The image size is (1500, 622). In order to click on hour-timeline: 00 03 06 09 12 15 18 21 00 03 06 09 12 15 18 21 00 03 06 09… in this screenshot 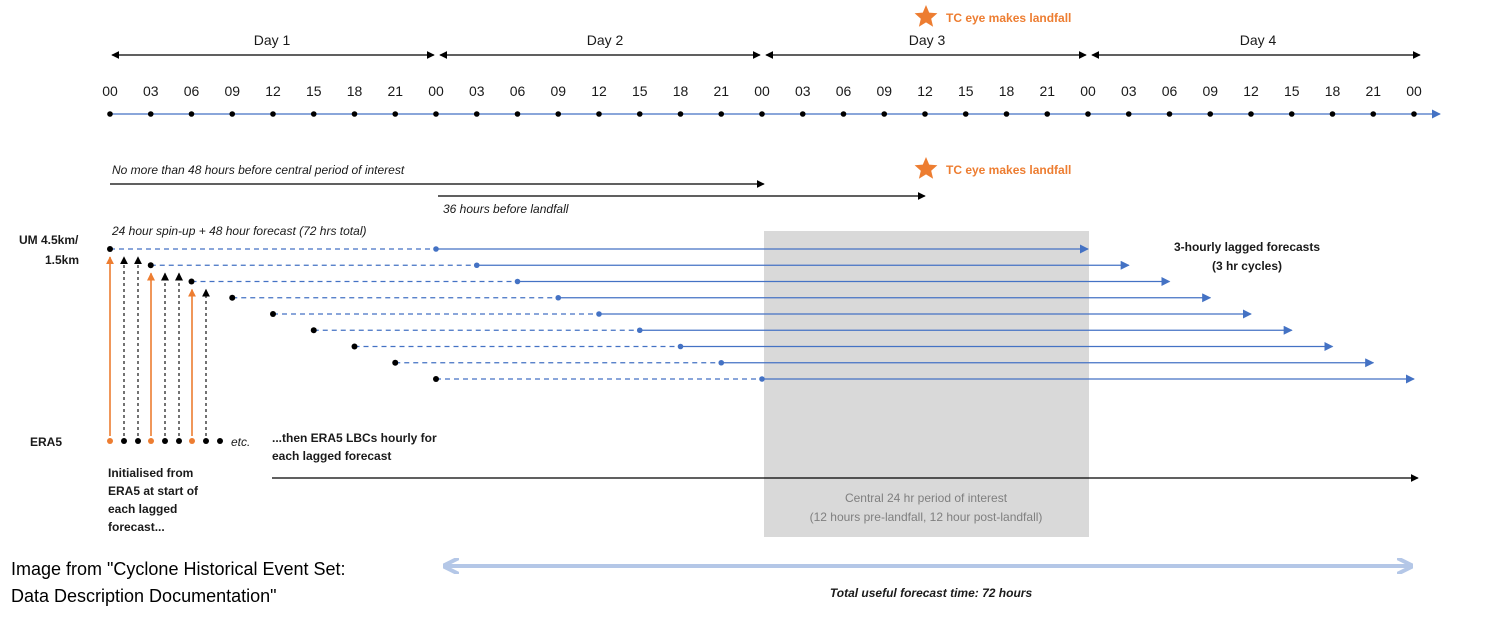, I will do `click(771, 101)`.